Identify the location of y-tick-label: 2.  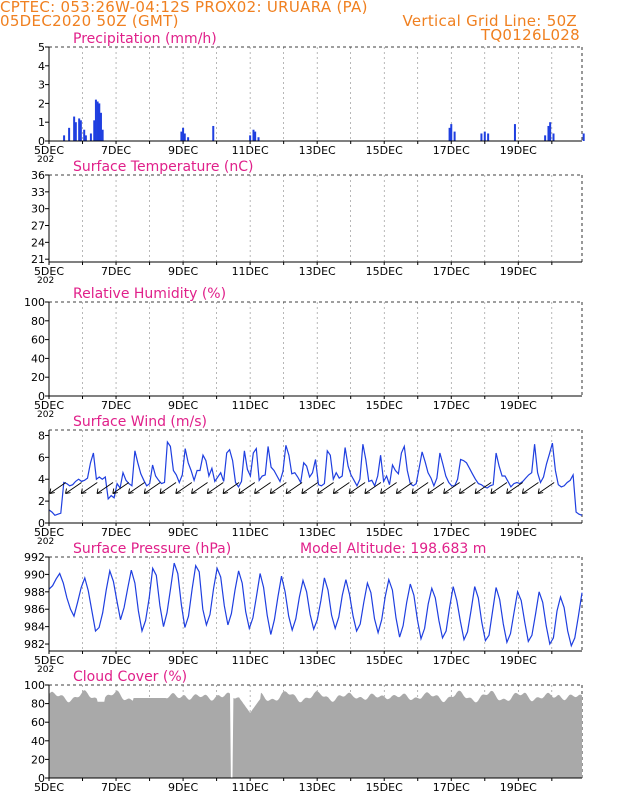
(41, 103).